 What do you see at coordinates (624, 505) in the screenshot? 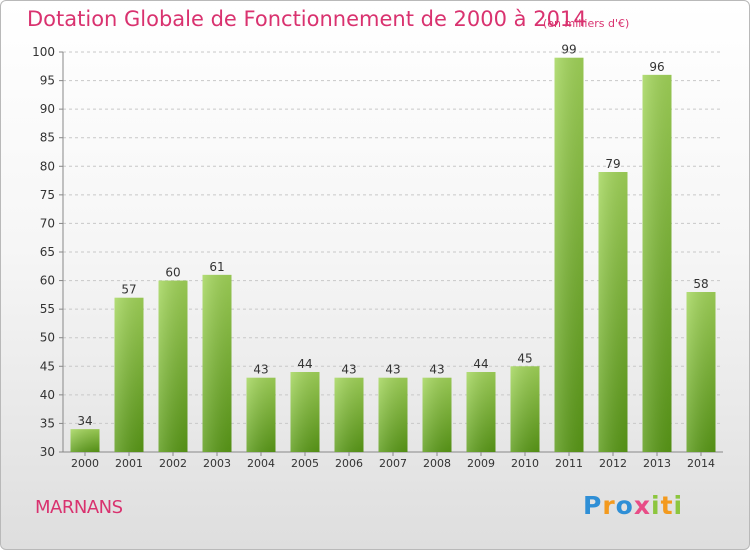
I see `logo-letter: o` at bounding box center [624, 505].